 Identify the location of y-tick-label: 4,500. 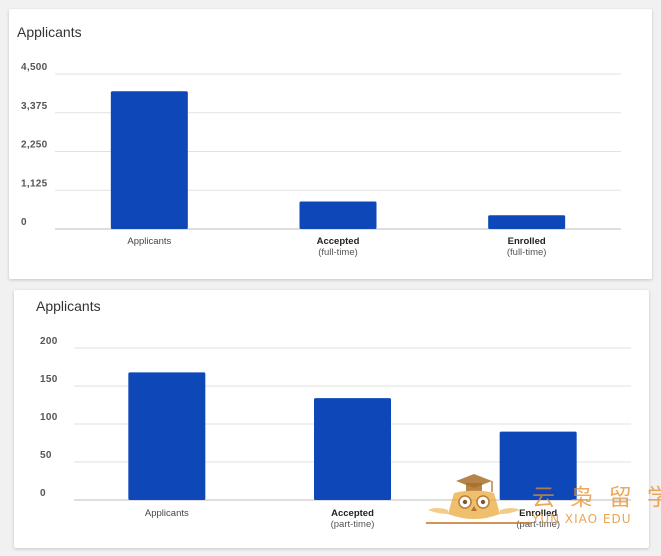
(34, 67).